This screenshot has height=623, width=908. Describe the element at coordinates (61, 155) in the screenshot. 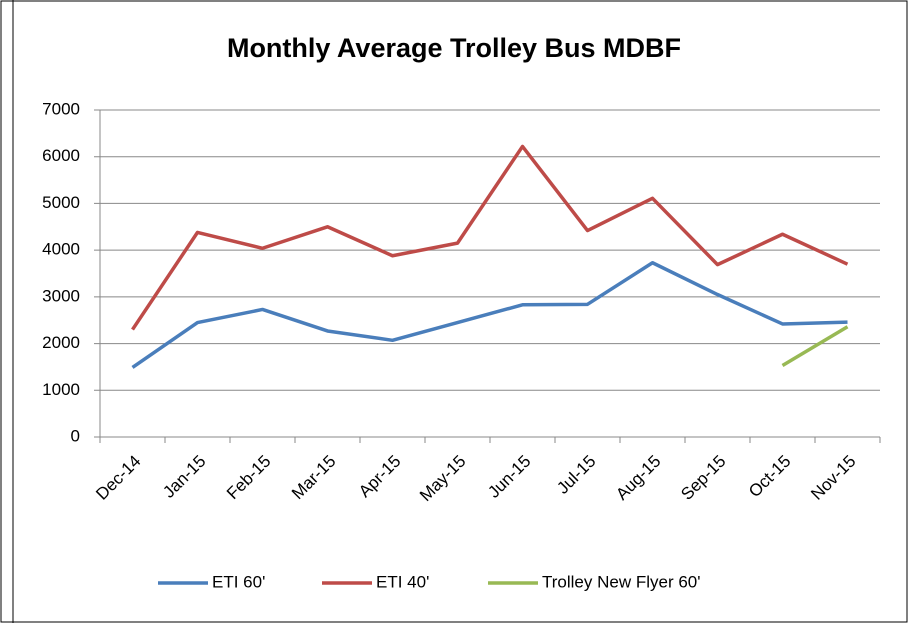

I see `y-tick-label: 6000` at that location.